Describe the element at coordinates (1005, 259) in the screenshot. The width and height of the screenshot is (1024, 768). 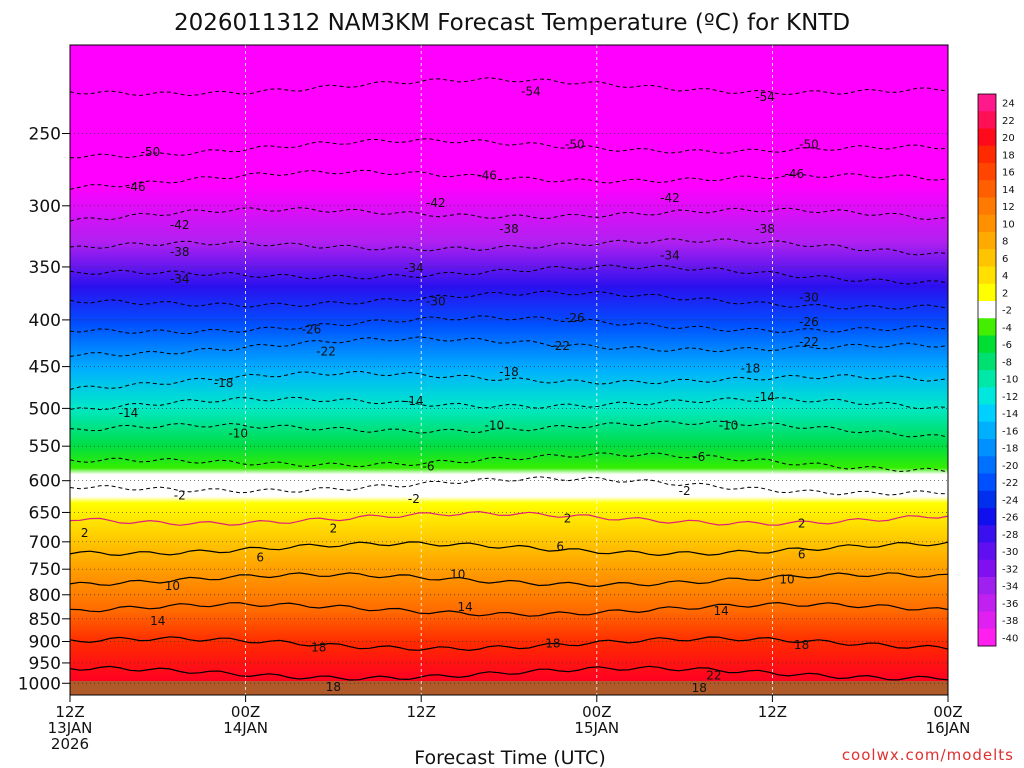
I see `colorbar-label: 6` at that location.